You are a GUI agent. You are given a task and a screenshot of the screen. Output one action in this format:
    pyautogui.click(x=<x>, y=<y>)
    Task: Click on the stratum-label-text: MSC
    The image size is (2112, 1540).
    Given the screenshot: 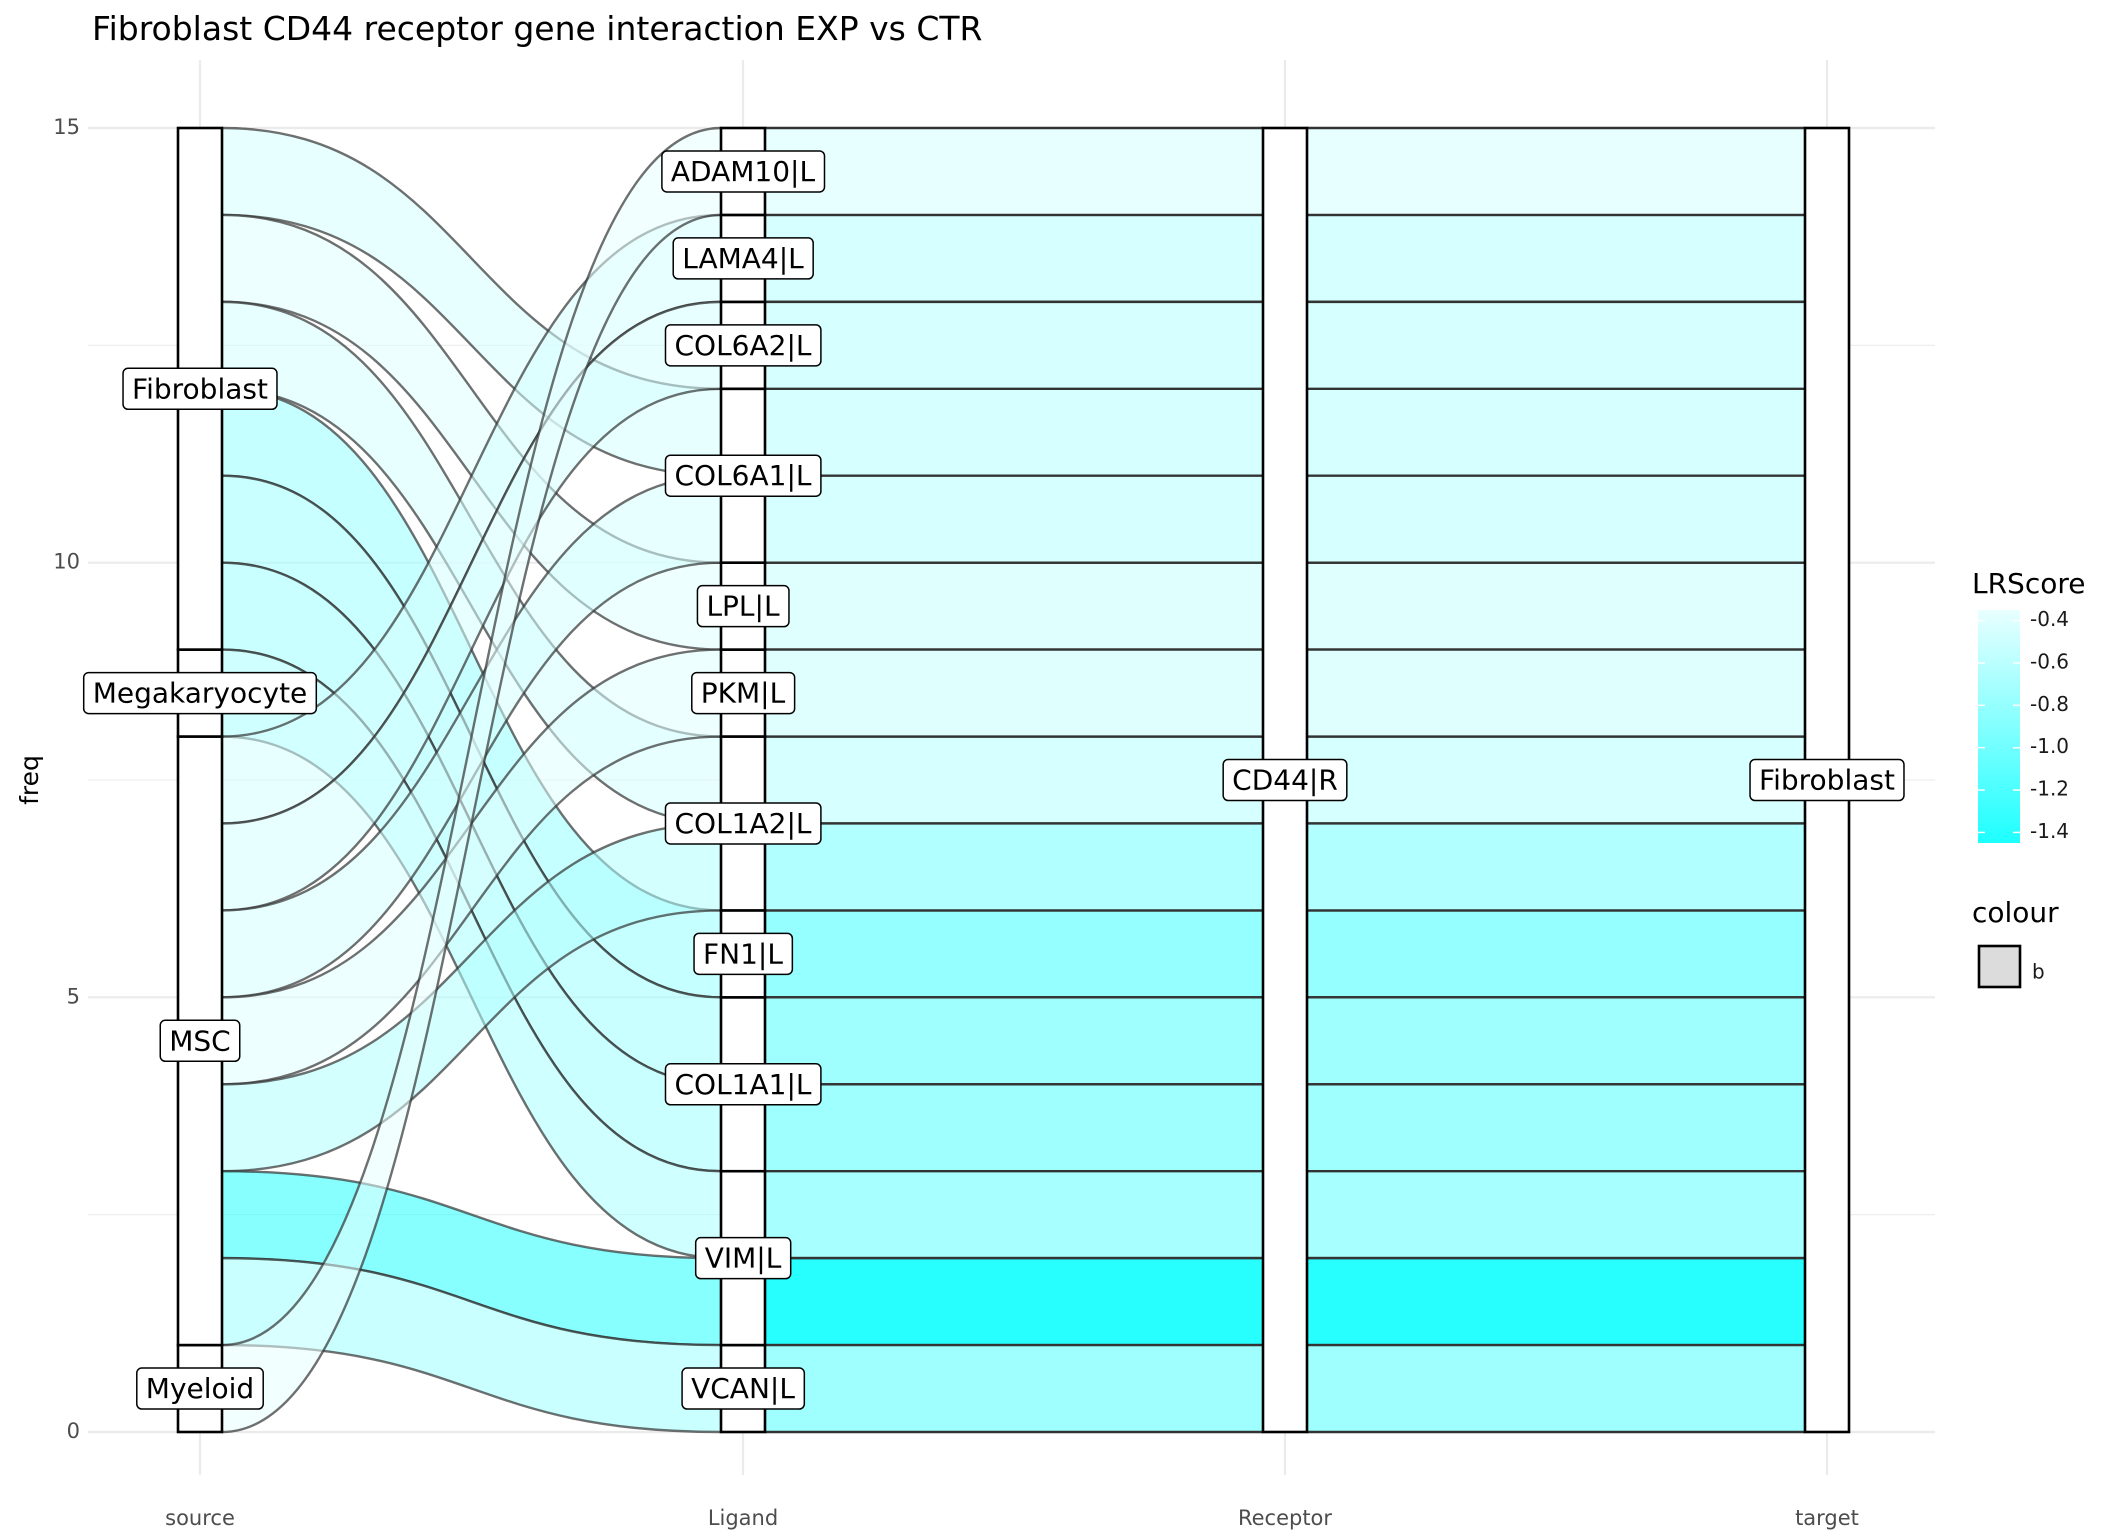 What is the action you would take?
    pyautogui.click(x=199, y=1040)
    